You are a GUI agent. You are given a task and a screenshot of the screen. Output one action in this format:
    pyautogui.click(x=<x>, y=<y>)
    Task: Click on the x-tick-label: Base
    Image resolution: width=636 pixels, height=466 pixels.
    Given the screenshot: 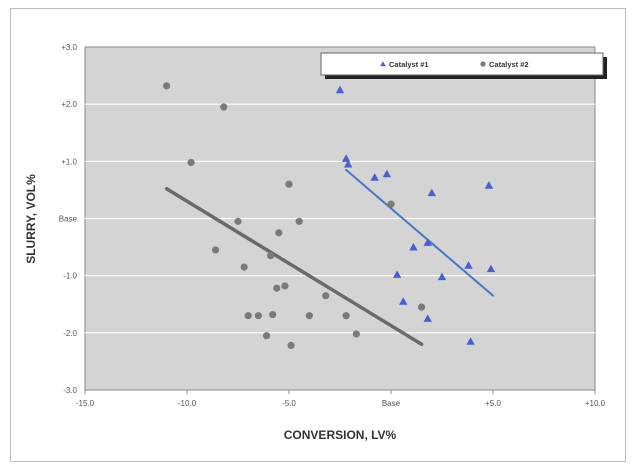 What is the action you would take?
    pyautogui.click(x=391, y=403)
    